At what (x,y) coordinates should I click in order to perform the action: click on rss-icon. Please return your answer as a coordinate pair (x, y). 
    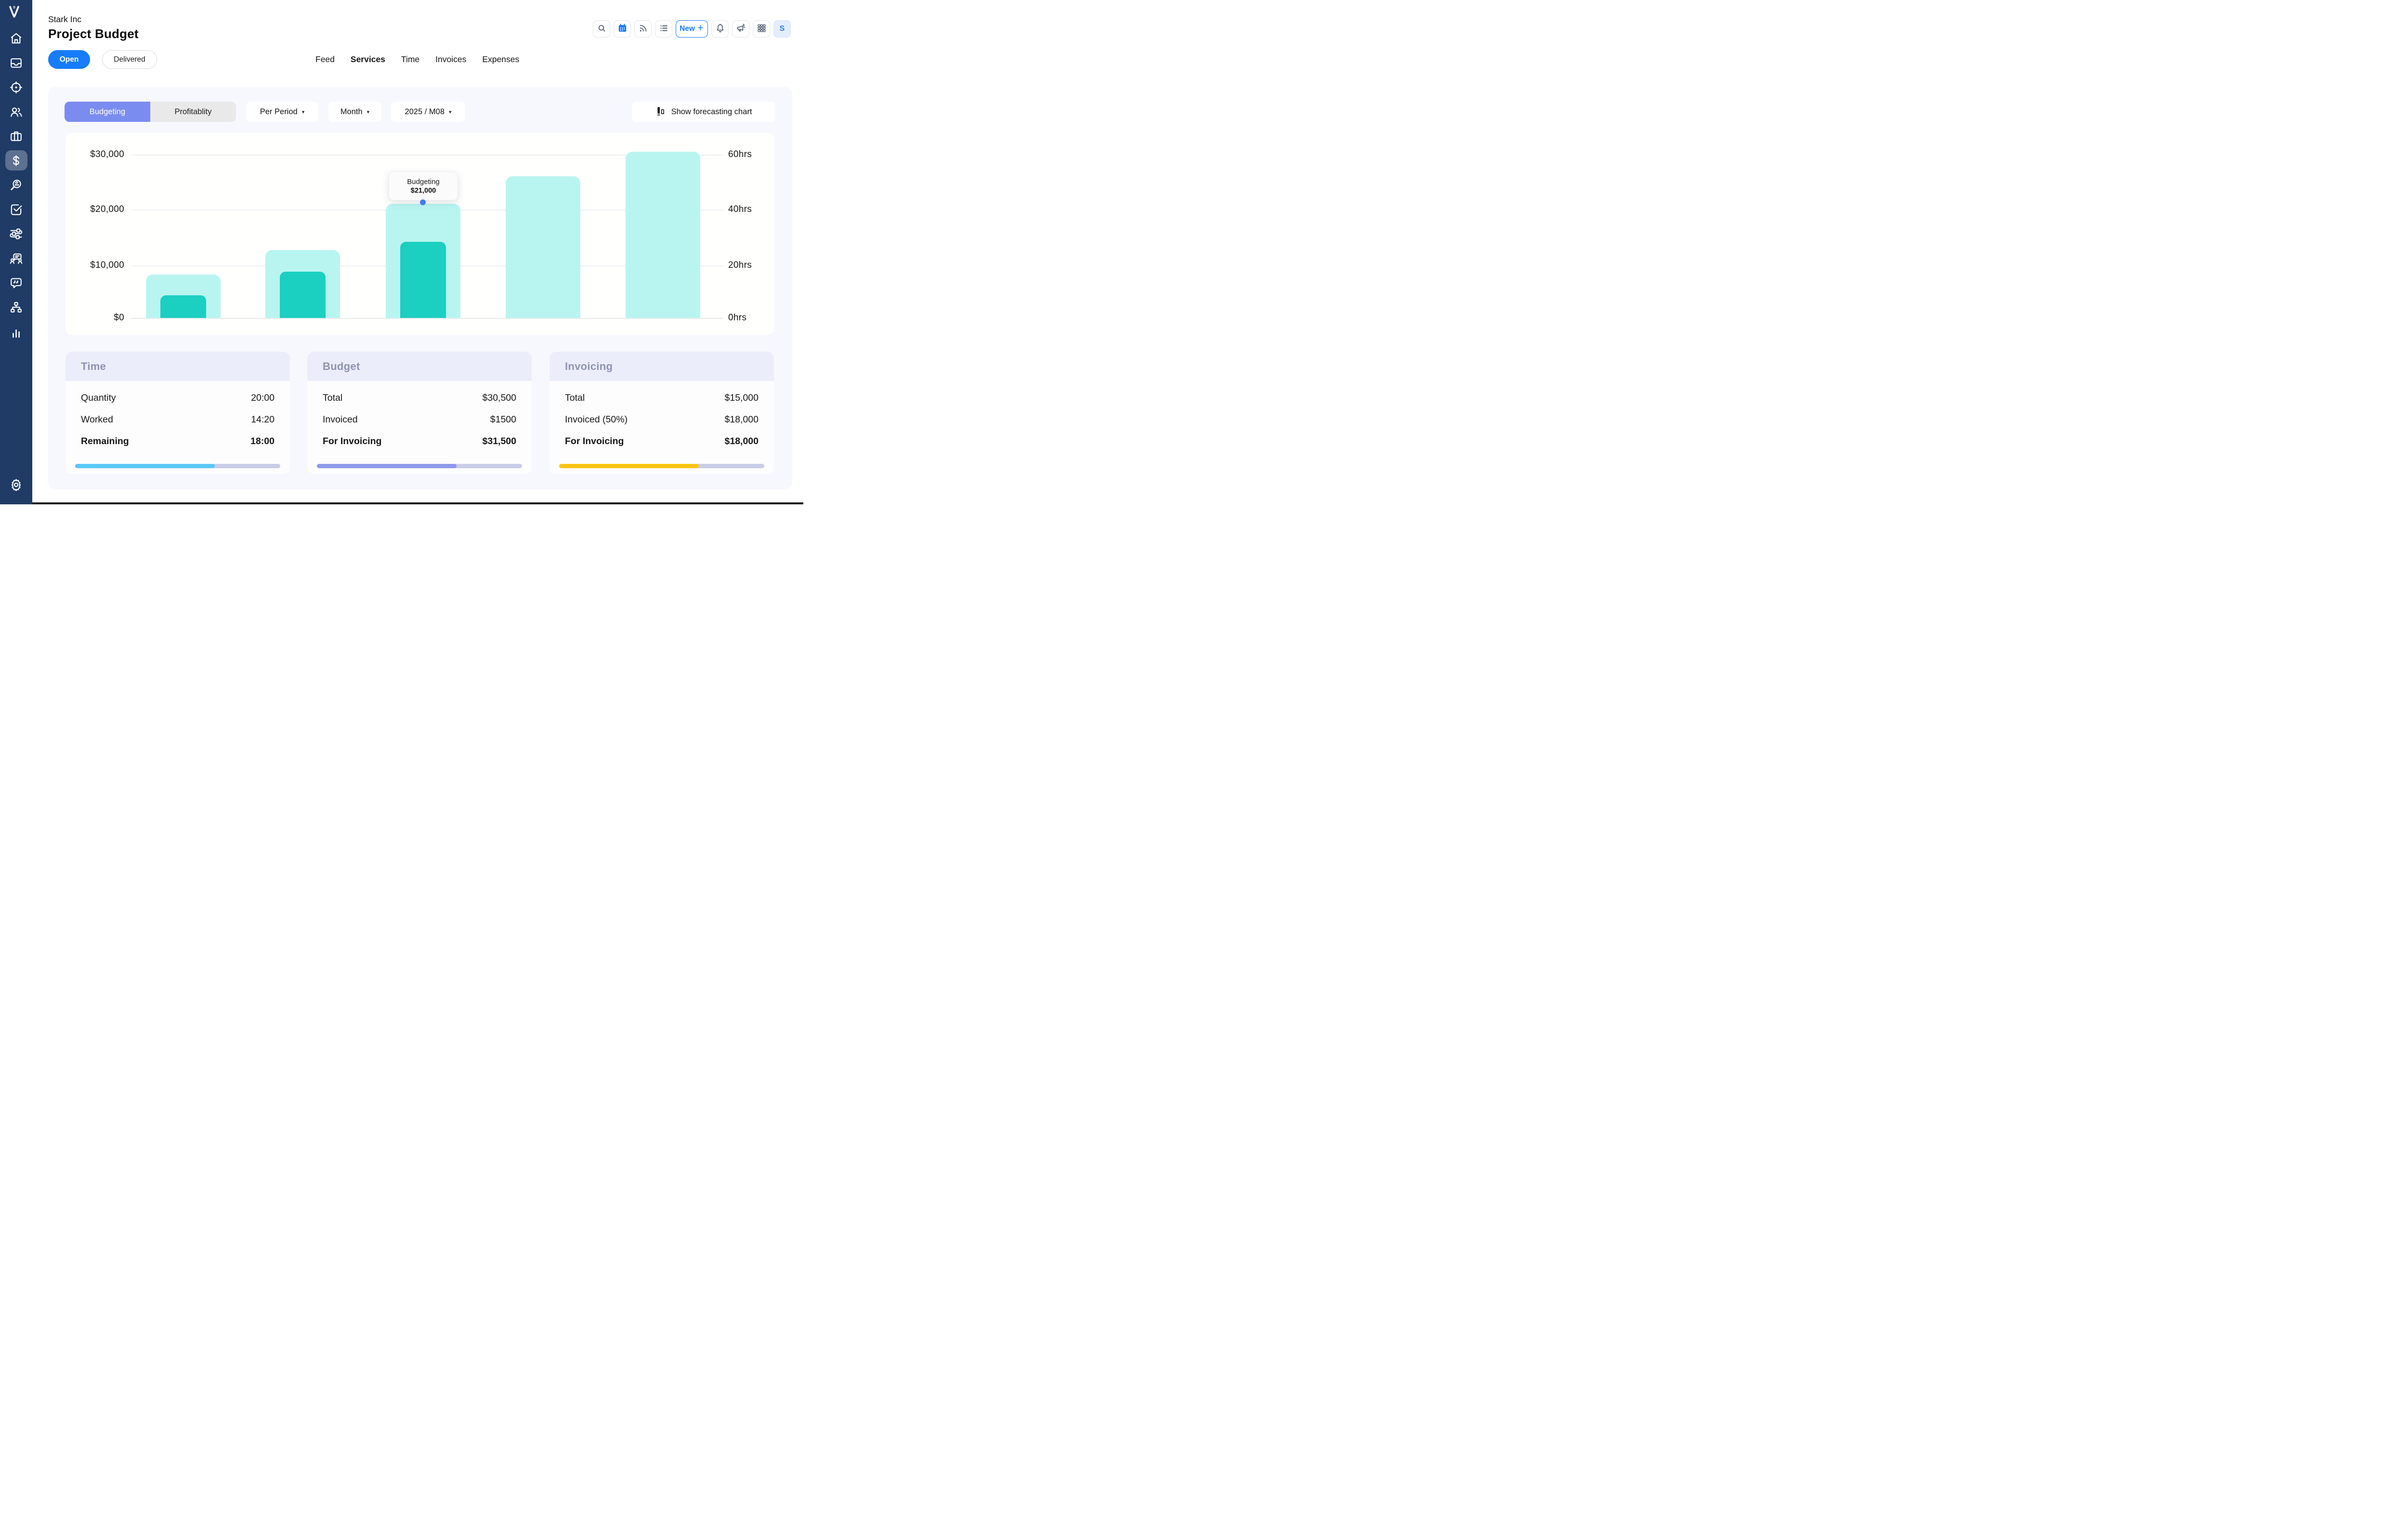
    Looking at the image, I should click on (643, 29).